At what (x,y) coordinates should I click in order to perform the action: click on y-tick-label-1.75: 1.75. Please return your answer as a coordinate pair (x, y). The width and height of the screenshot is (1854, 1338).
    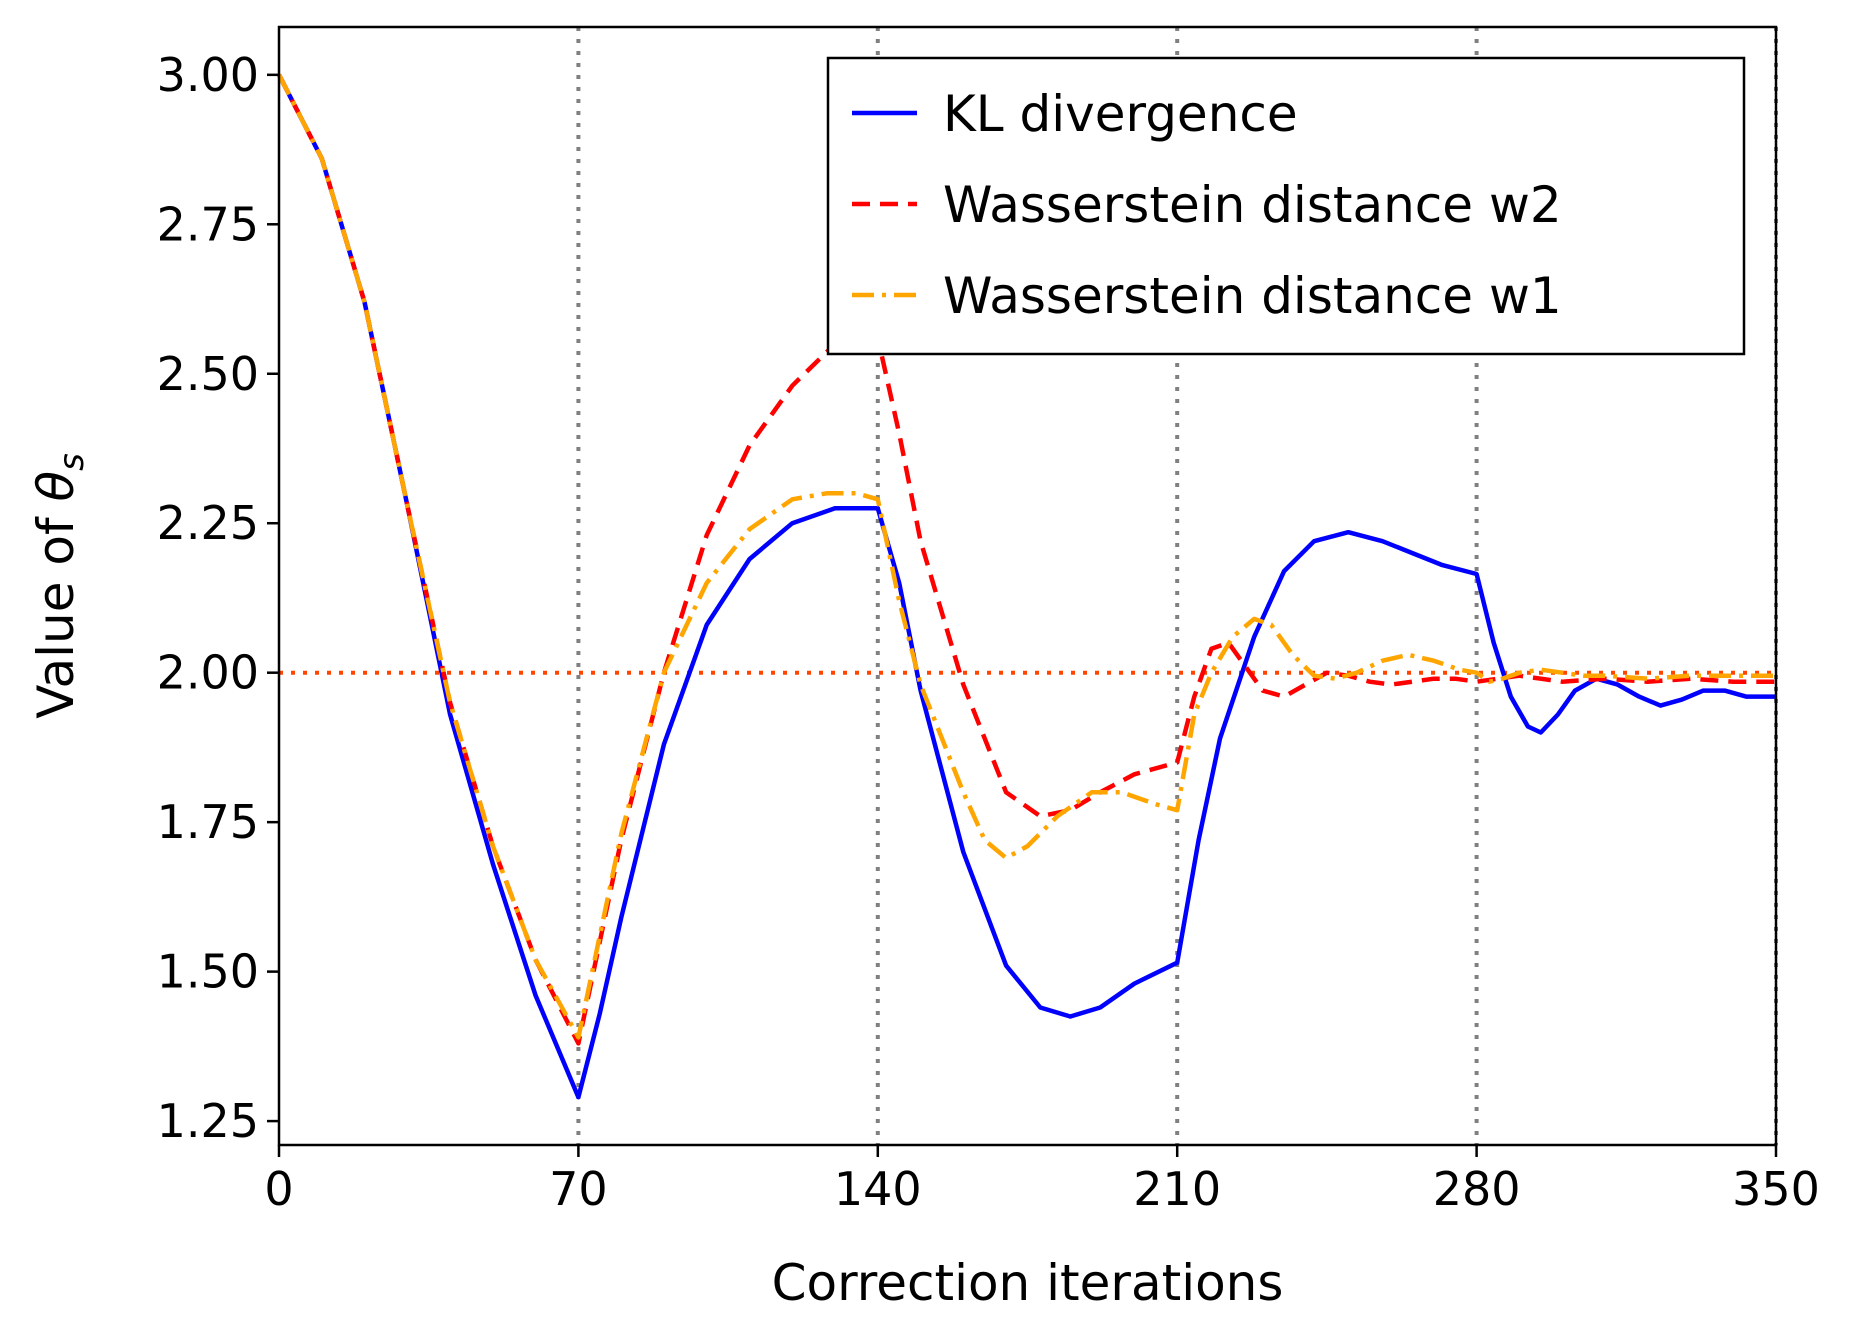
    Looking at the image, I should click on (208, 822).